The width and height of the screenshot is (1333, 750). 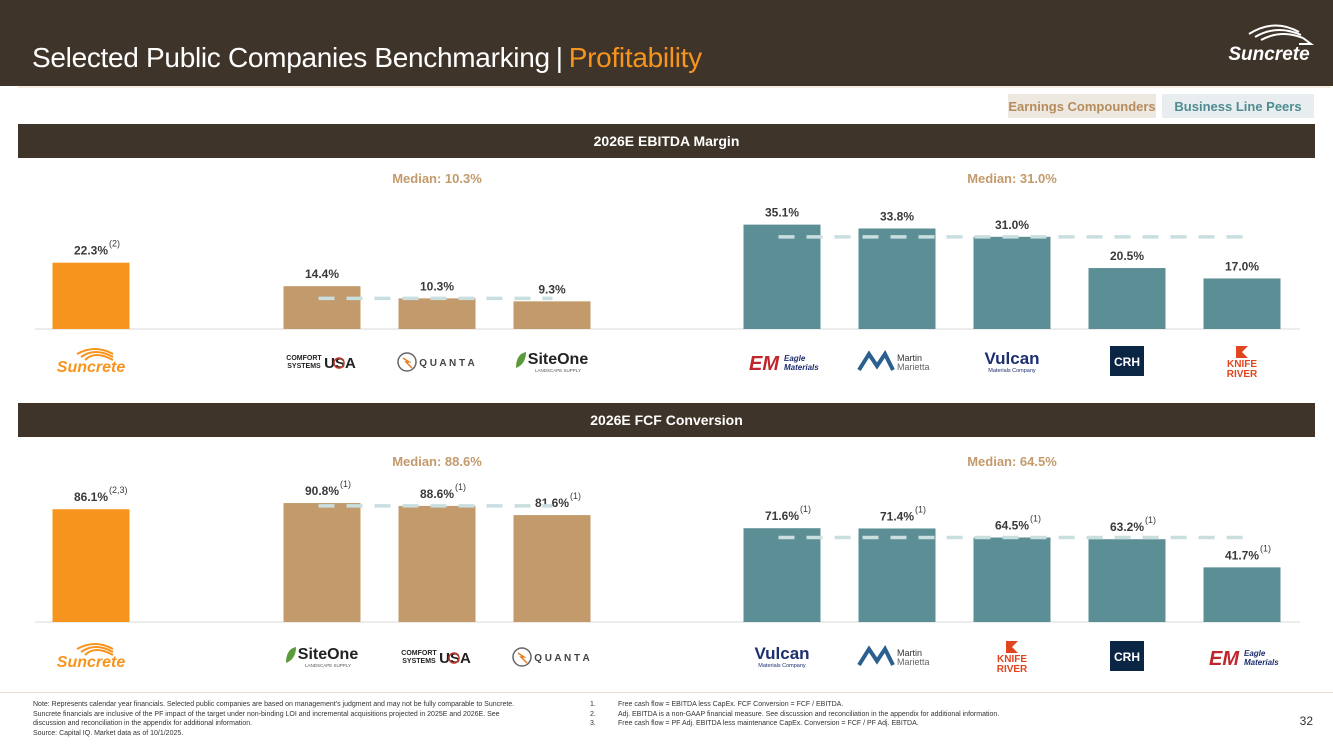 What do you see at coordinates (552, 289) in the screenshot?
I see `data-label: 9.3%` at bounding box center [552, 289].